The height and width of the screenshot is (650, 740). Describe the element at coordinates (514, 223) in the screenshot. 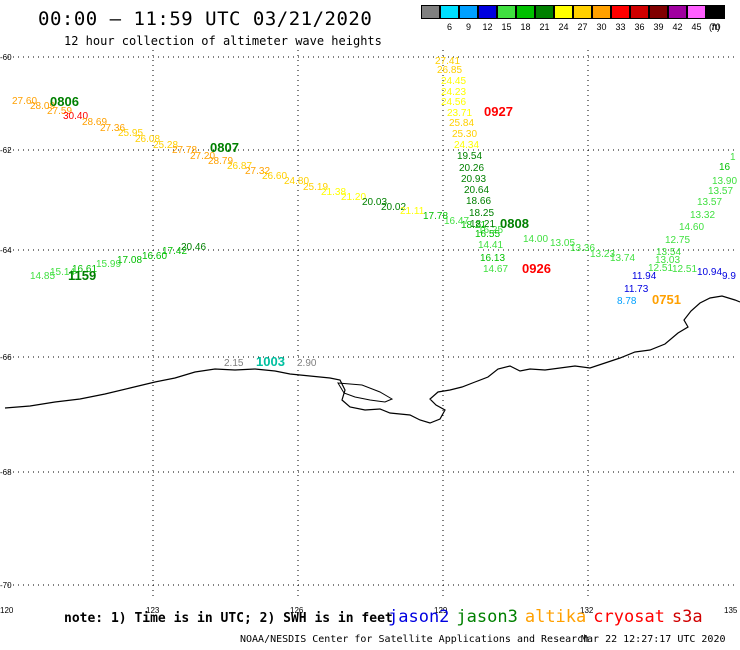

I see `pass-time-label: 0808` at that location.